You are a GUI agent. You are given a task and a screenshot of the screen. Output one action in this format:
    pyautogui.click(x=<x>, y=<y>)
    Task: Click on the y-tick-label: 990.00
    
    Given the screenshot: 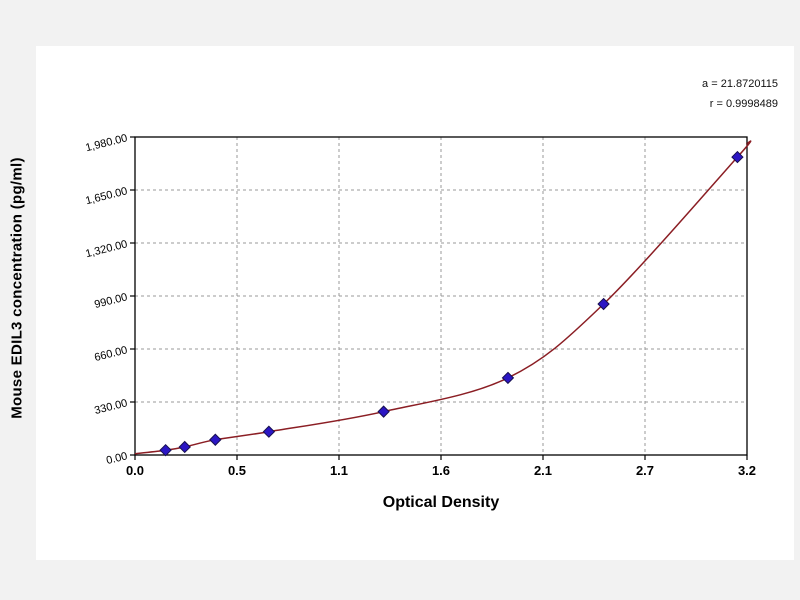 What is the action you would take?
    pyautogui.click(x=111, y=301)
    